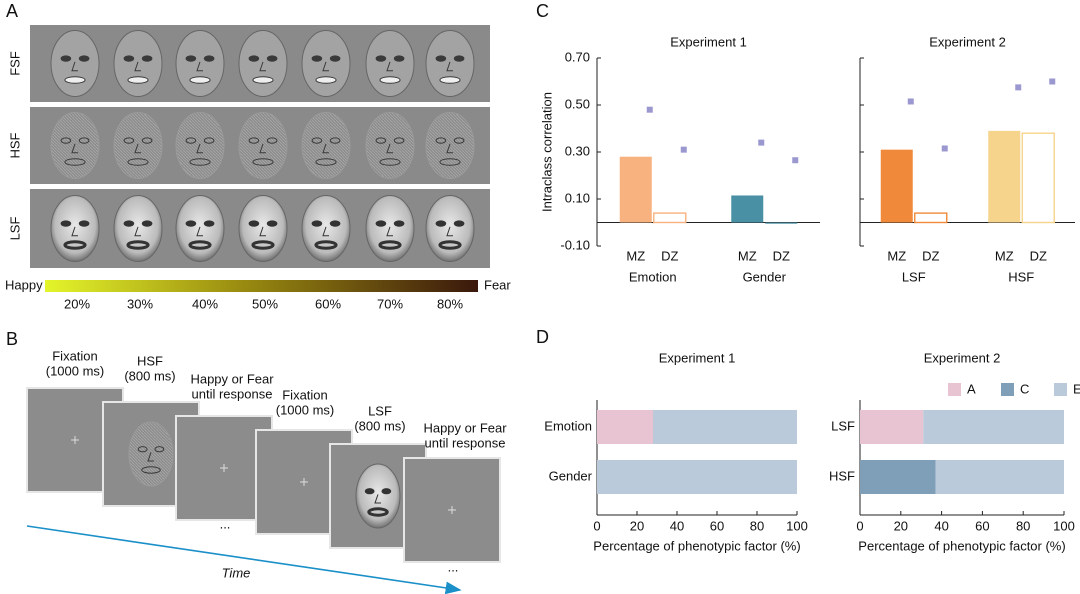 The height and width of the screenshot is (594, 1080). Describe the element at coordinates (914, 276) in the screenshot. I see `group-label: LSF` at that location.